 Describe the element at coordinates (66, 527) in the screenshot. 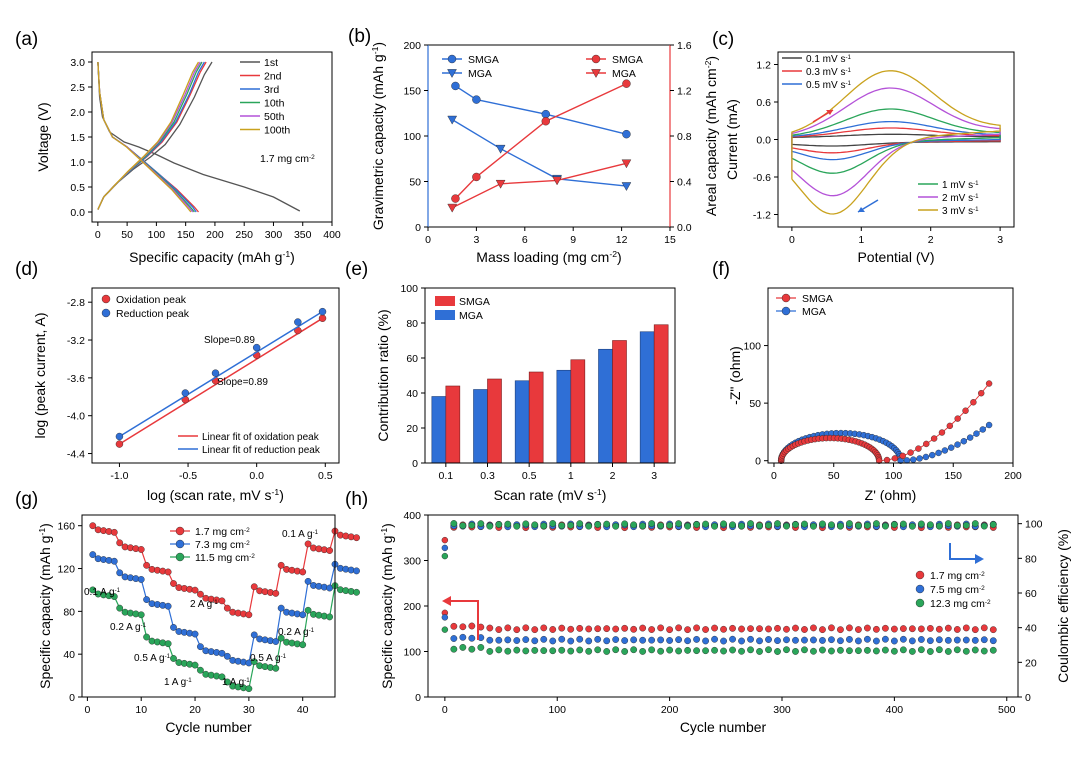

I see `y-tick-label: 160` at that location.